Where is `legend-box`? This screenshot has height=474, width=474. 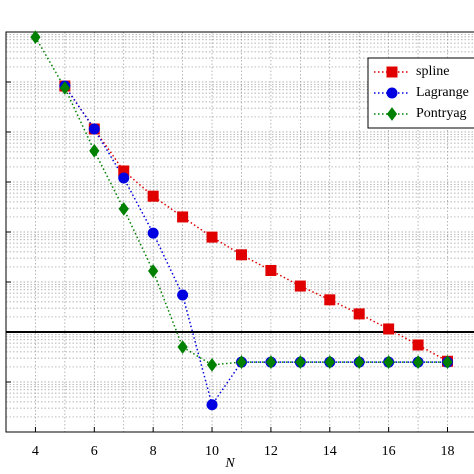
legend-box is located at coordinates (420, 93).